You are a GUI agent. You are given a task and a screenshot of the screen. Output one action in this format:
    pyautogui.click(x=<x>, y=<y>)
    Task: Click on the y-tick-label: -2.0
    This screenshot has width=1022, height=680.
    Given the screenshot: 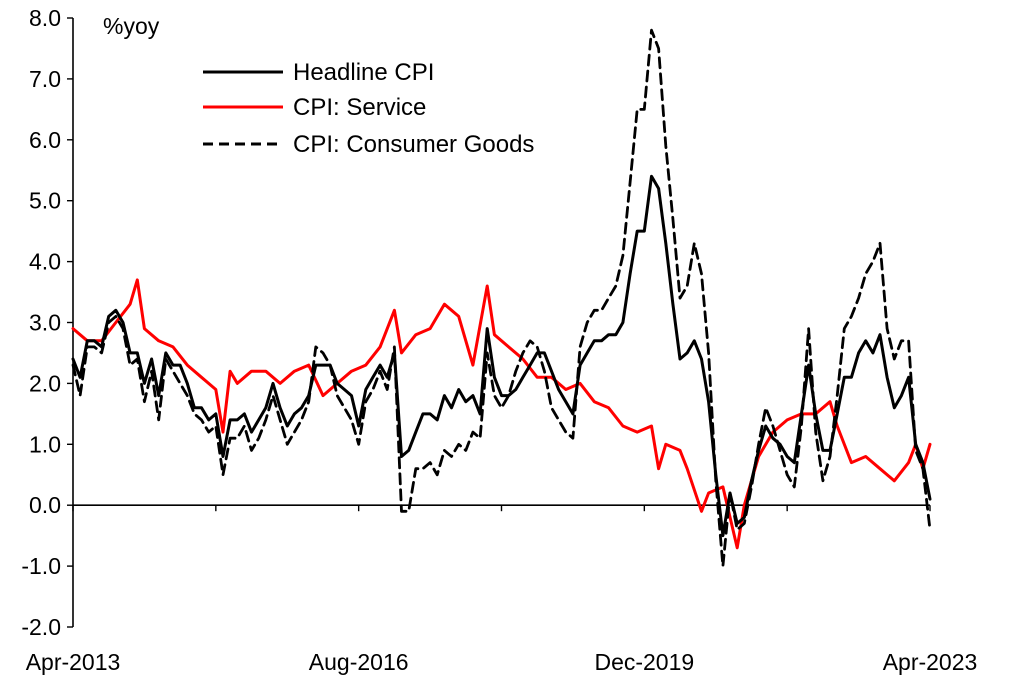 What is the action you would take?
    pyautogui.click(x=41, y=627)
    